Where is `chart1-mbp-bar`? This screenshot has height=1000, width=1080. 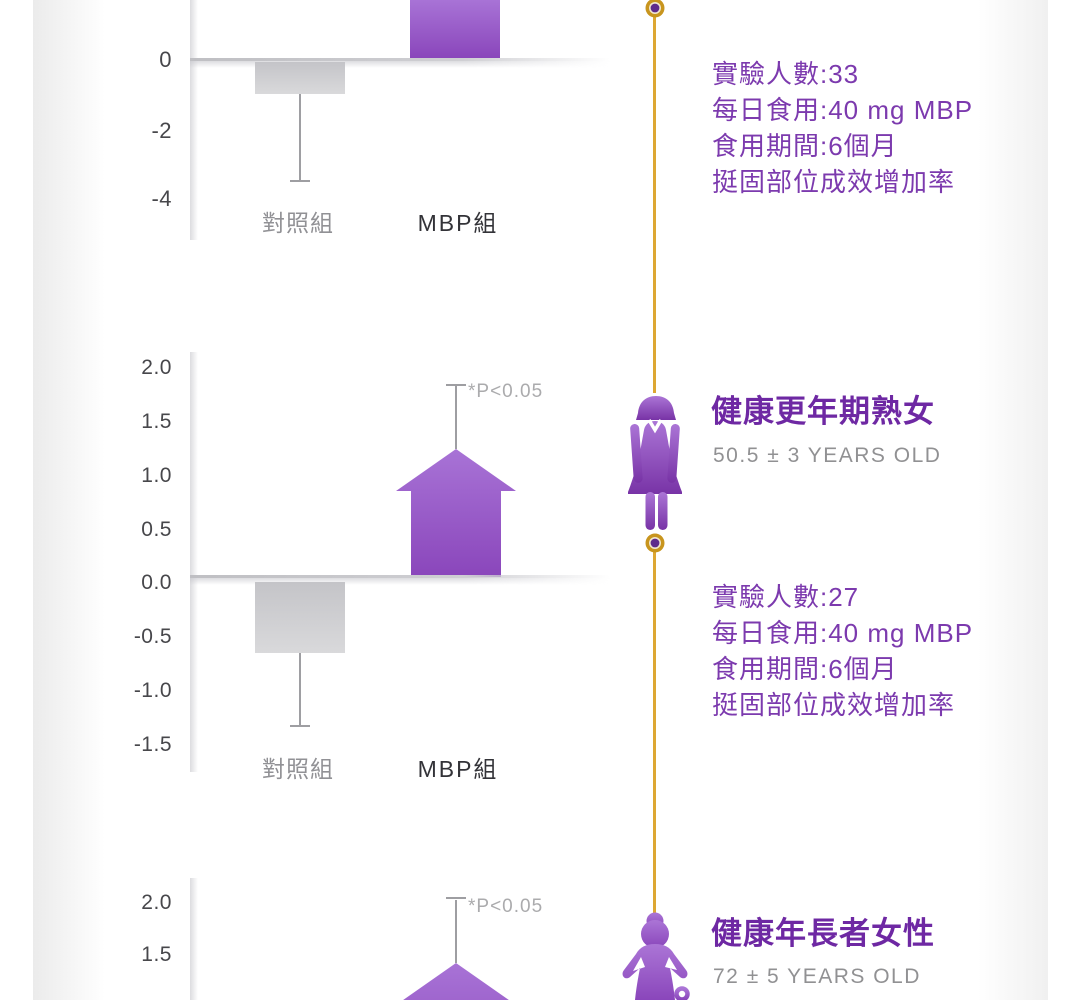 chart1-mbp-bar is located at coordinates (455, 29).